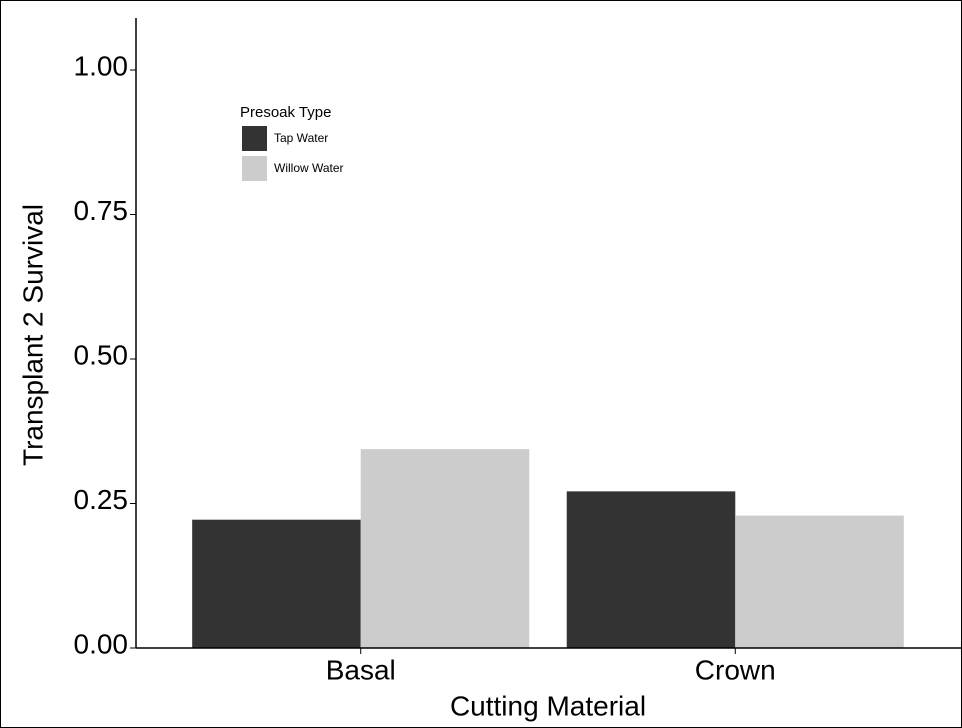 The image size is (962, 728). Describe the element at coordinates (101, 499) in the screenshot. I see `y-tick-label: 0.25` at that location.